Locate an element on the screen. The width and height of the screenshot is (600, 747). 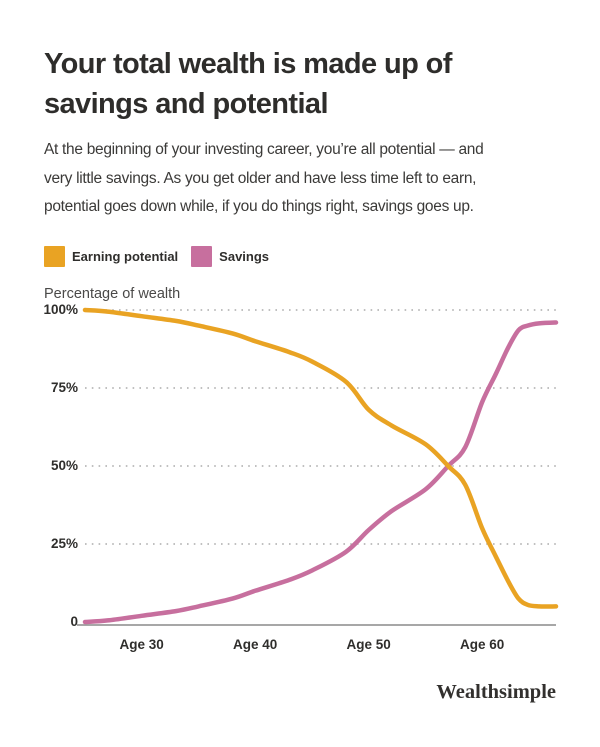
page-title-line-1: Your total wealth is made up of is located at coordinates (248, 64).